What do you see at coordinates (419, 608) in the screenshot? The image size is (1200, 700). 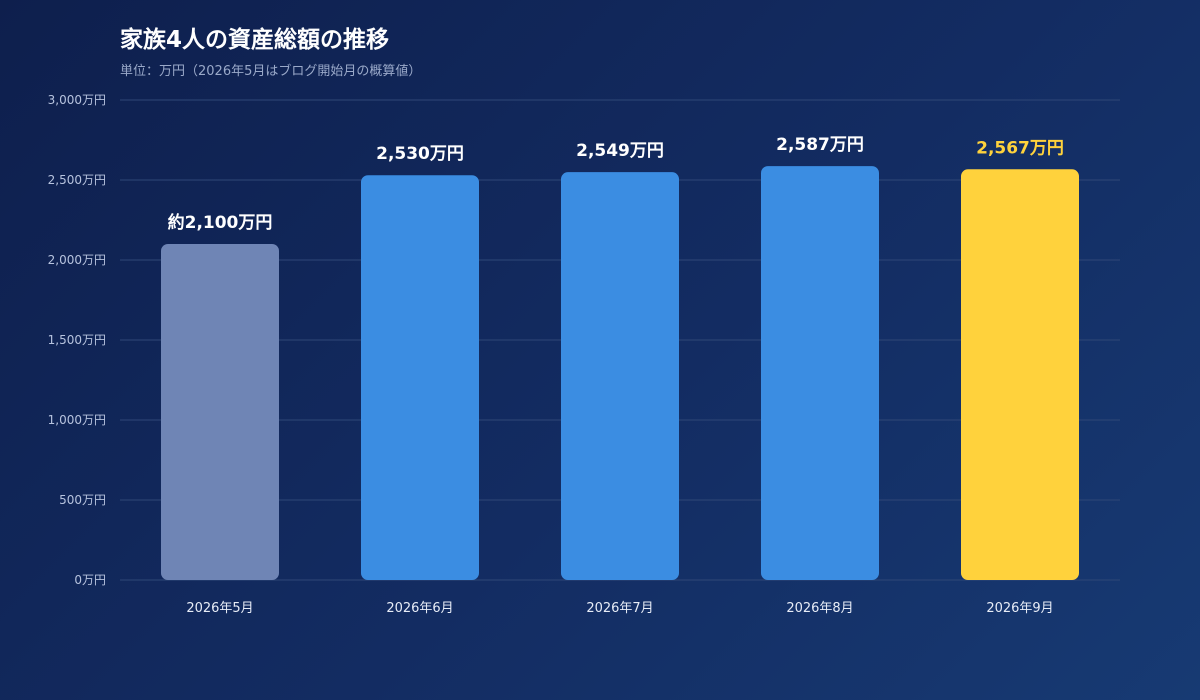 I see `x-tick-label: 2026年6月` at bounding box center [419, 608].